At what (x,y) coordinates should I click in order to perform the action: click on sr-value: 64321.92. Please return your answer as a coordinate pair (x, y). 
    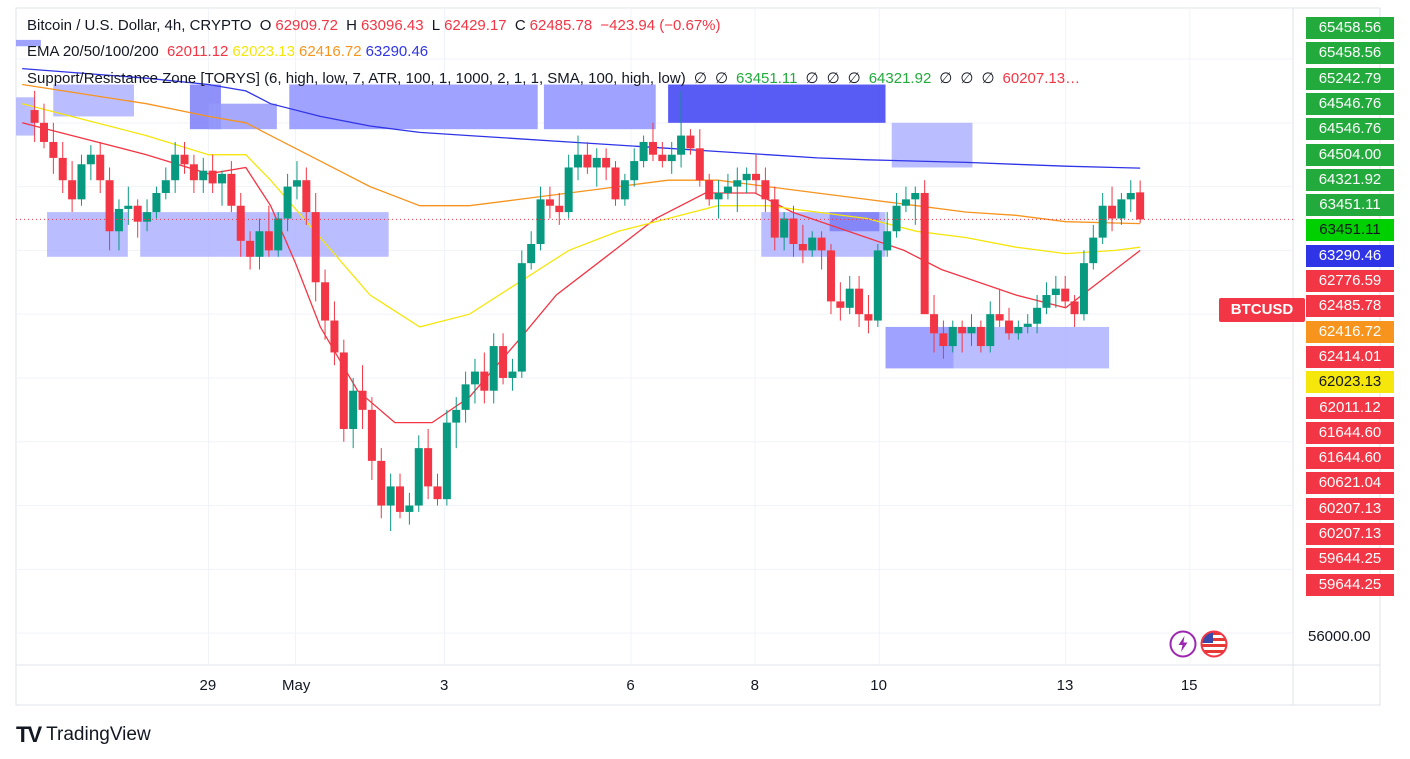
    Looking at the image, I should click on (900, 78).